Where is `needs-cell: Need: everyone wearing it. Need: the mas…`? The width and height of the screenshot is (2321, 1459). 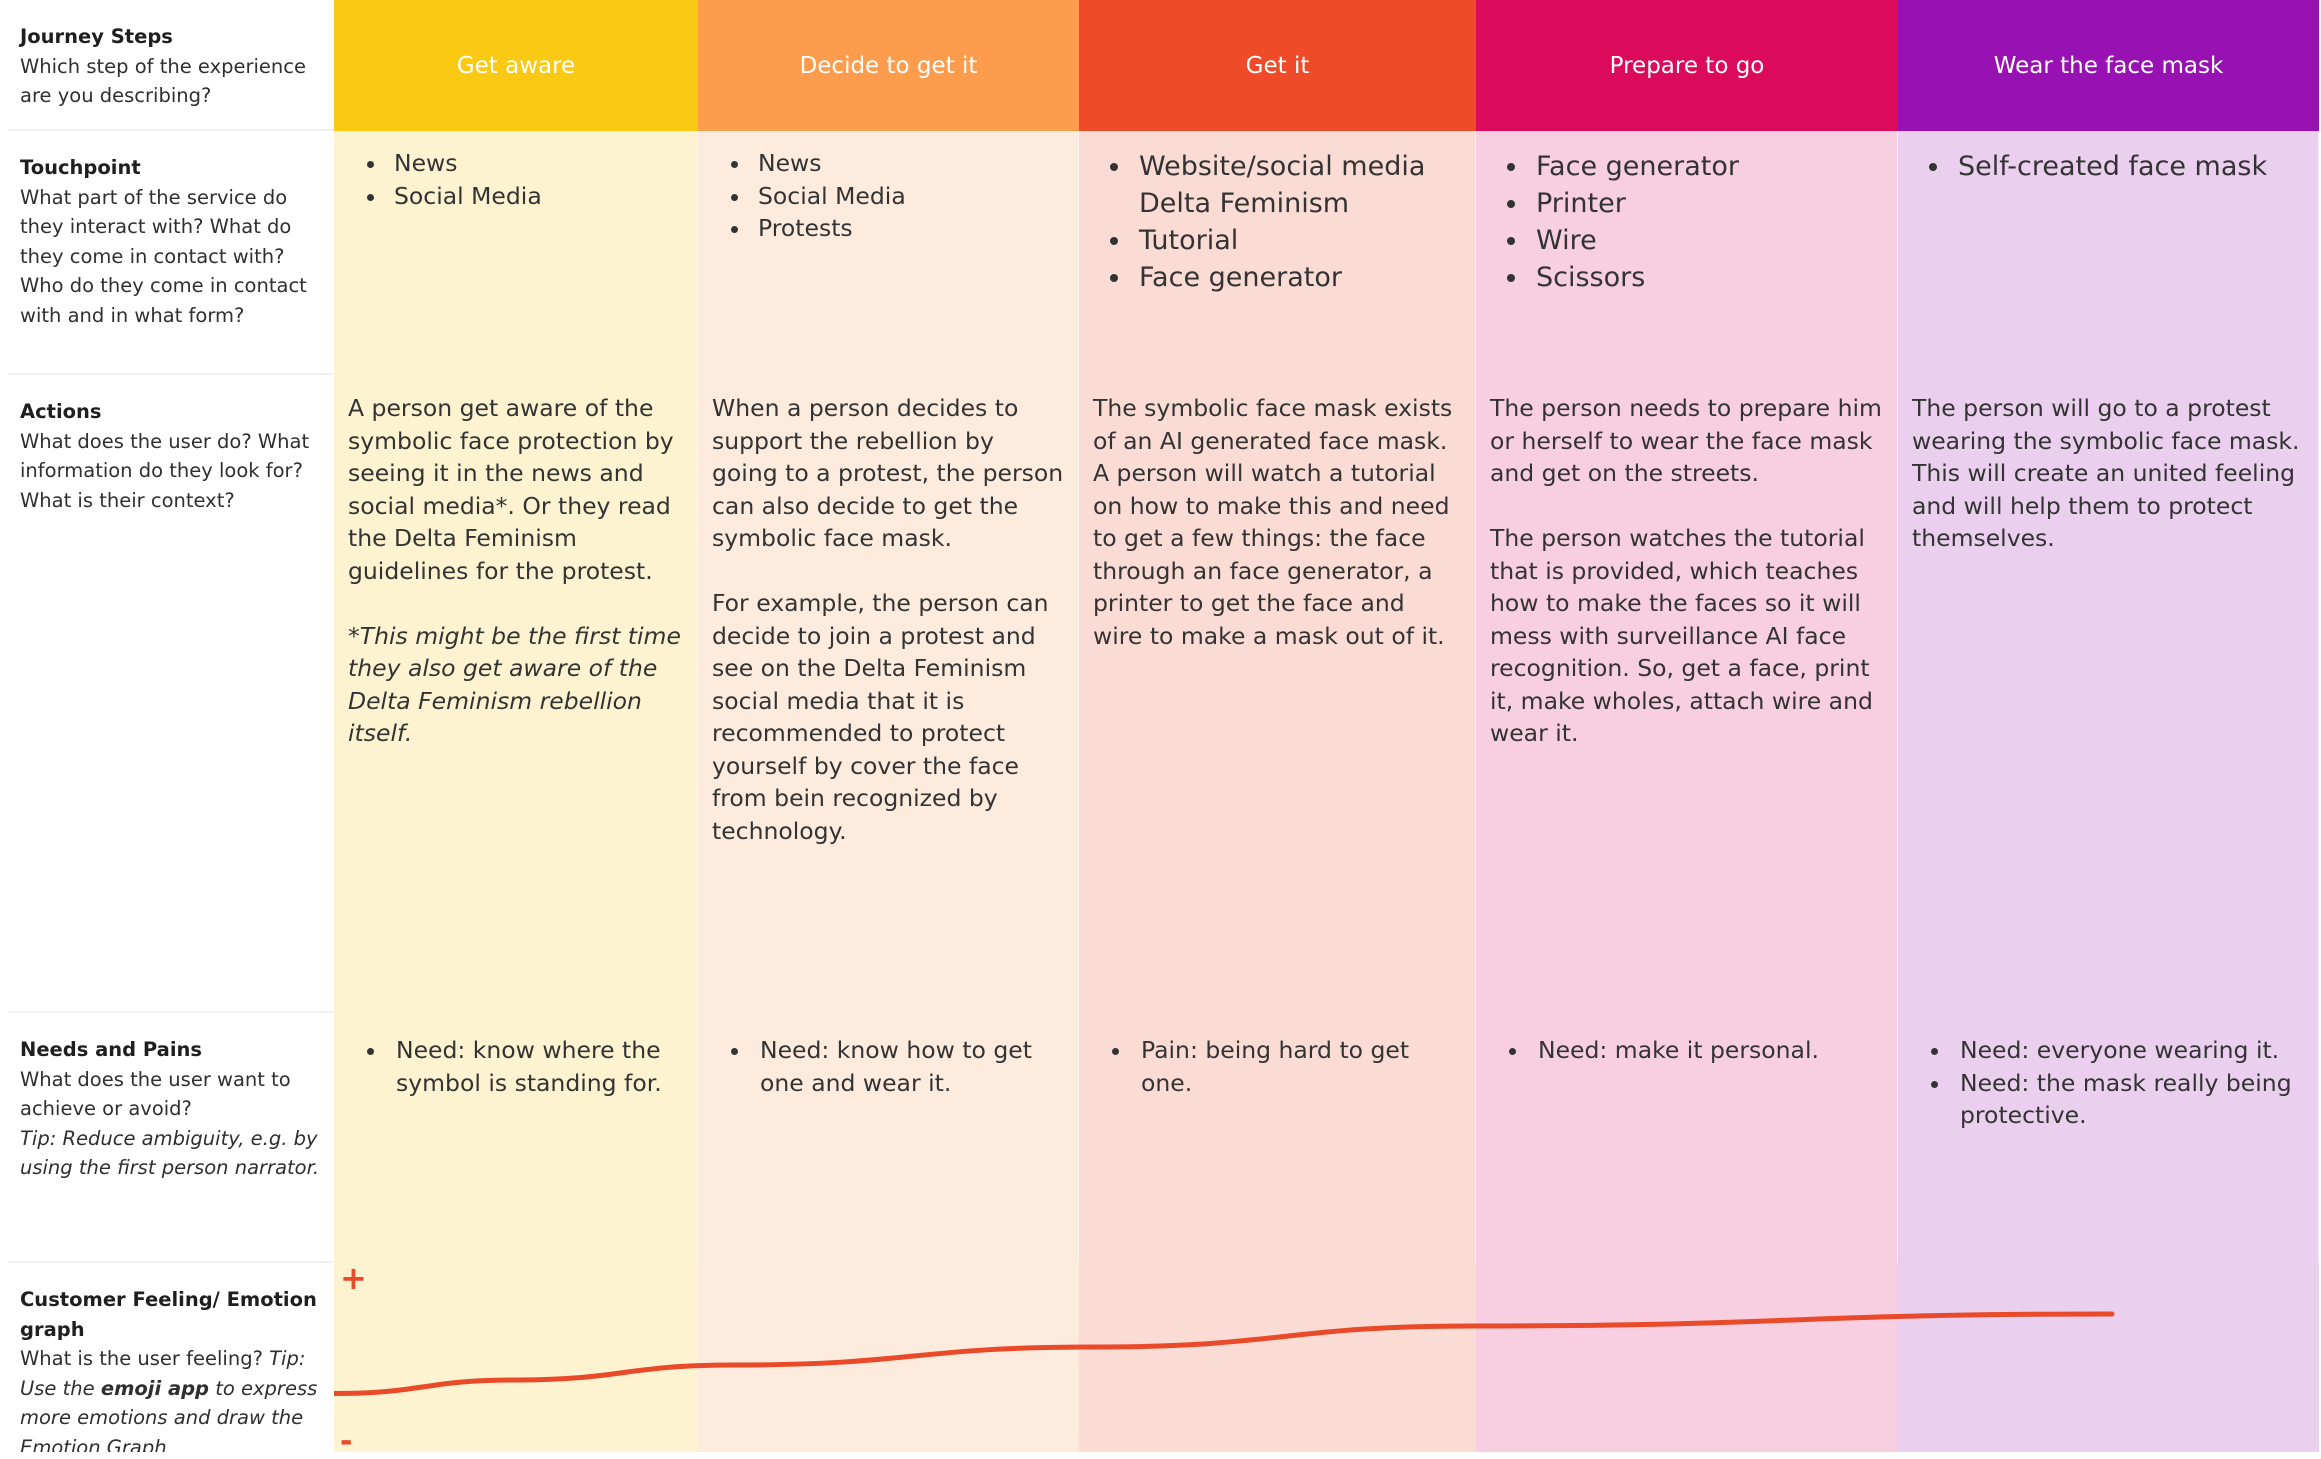
needs-cell: Need: everyone wearing it. Need: the mas… is located at coordinates (2108, 1138).